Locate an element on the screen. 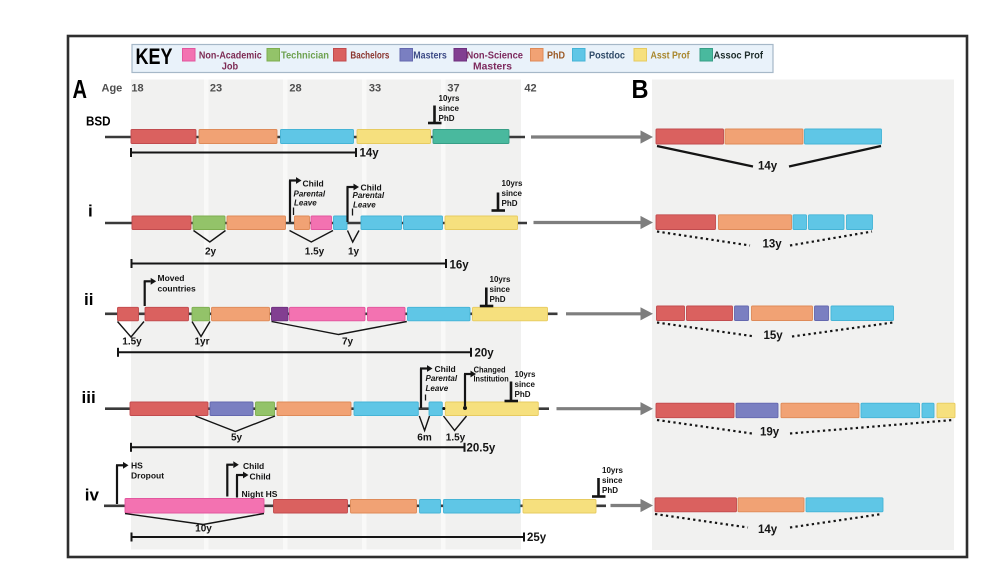 The height and width of the screenshot is (568, 1000). svg-text: 42 is located at coordinates (530, 89).